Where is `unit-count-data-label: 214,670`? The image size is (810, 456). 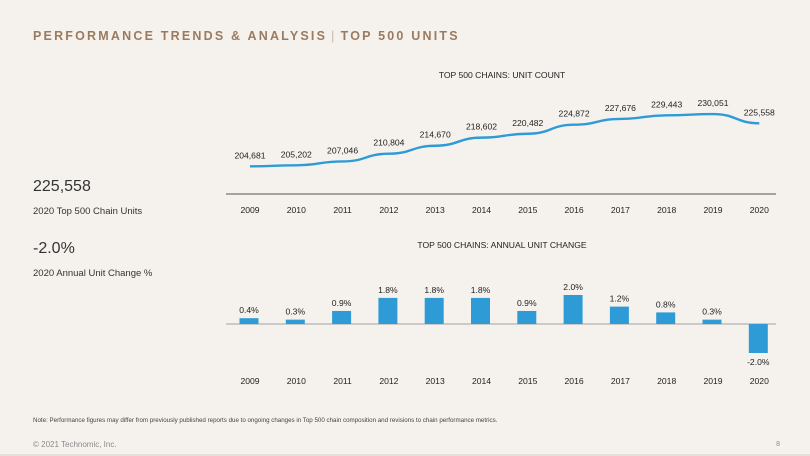
unit-count-data-label: 214,670 is located at coordinates (435, 135).